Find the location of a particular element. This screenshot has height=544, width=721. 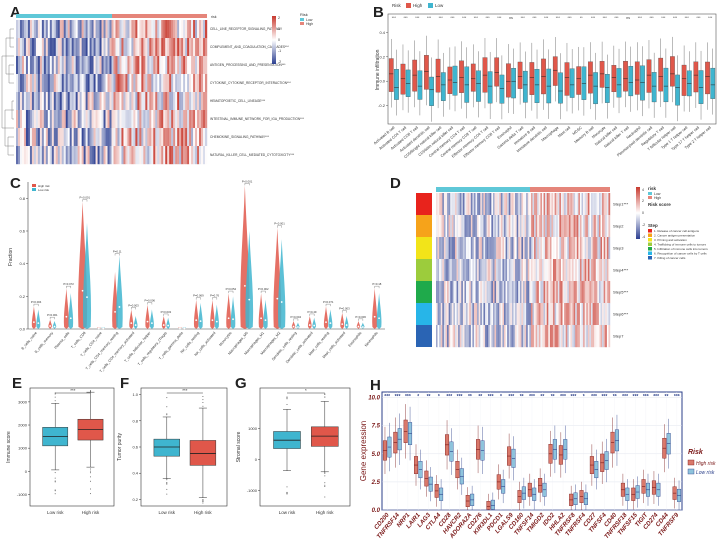

panel-e-frame is located at coordinates (72, 447).